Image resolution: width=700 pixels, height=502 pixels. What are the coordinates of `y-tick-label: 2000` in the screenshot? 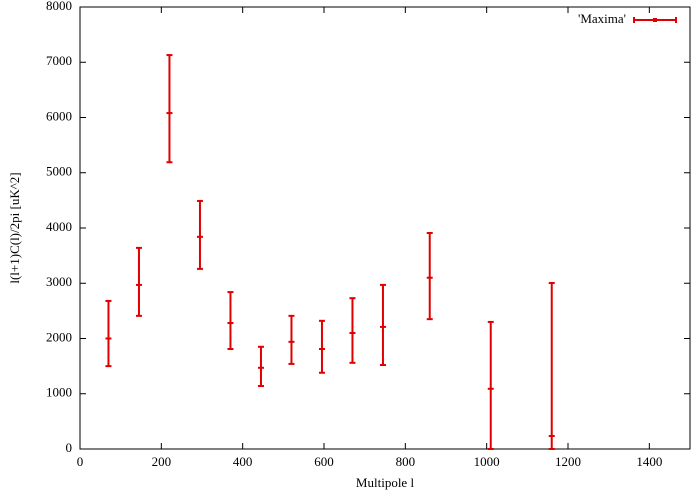 It's located at (59, 336).